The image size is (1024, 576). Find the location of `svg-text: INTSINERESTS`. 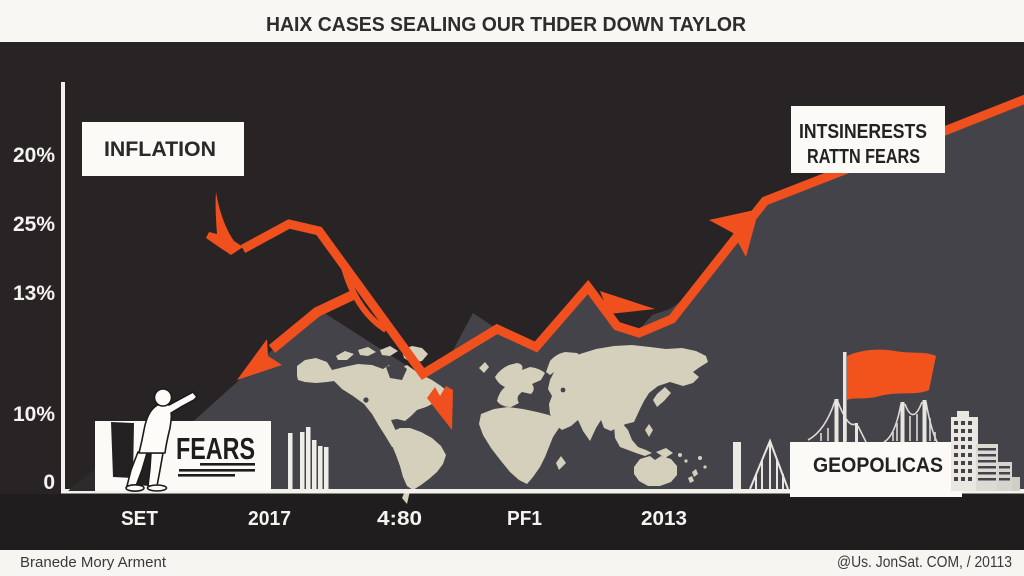

svg-text: INTSINERESTS is located at coordinates (863, 131).